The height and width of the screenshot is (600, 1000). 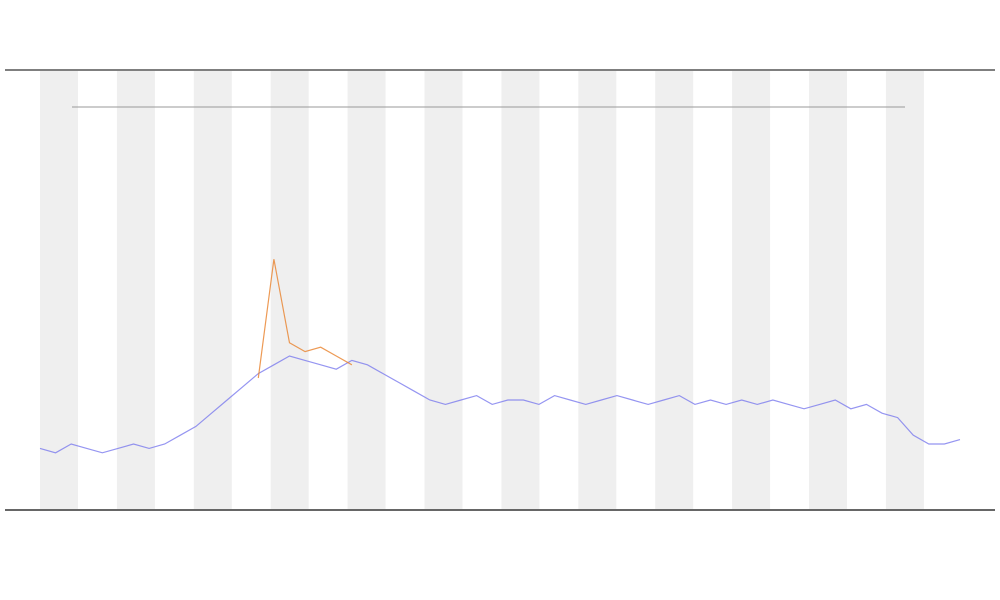 I want to click on series-line, so click(x=305, y=319).